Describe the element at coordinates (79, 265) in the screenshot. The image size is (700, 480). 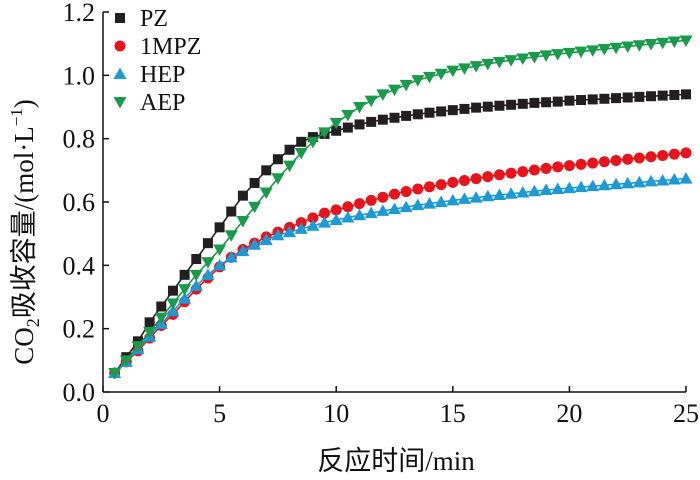
I see `y-tick-label: 0.4` at that location.